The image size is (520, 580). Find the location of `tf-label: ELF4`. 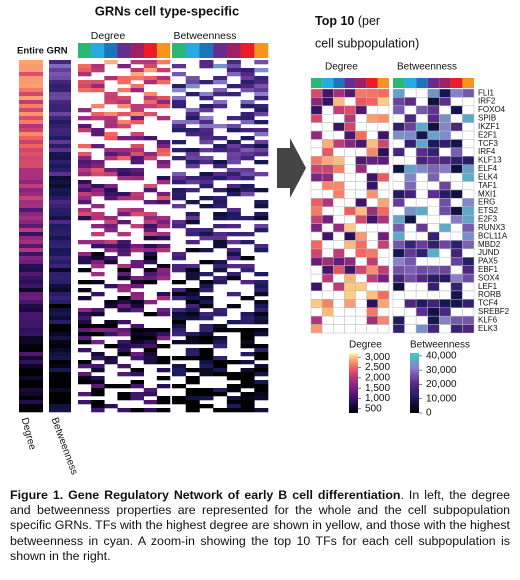

tf-label: ELF4 is located at coordinates (488, 168).